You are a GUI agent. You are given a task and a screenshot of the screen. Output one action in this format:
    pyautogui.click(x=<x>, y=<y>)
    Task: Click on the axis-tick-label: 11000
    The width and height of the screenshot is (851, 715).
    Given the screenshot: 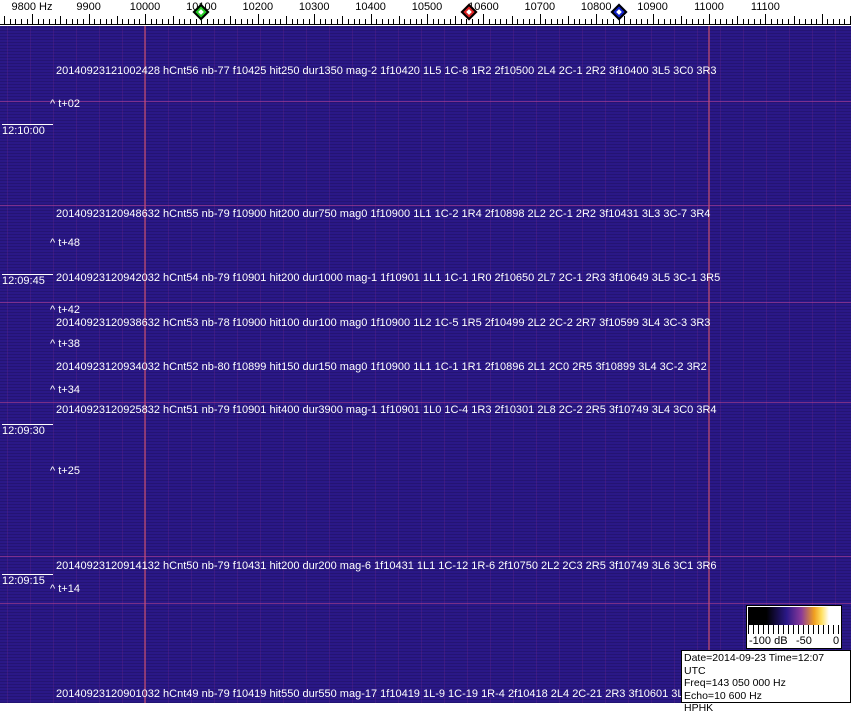 What is the action you would take?
    pyautogui.click(x=709, y=7)
    